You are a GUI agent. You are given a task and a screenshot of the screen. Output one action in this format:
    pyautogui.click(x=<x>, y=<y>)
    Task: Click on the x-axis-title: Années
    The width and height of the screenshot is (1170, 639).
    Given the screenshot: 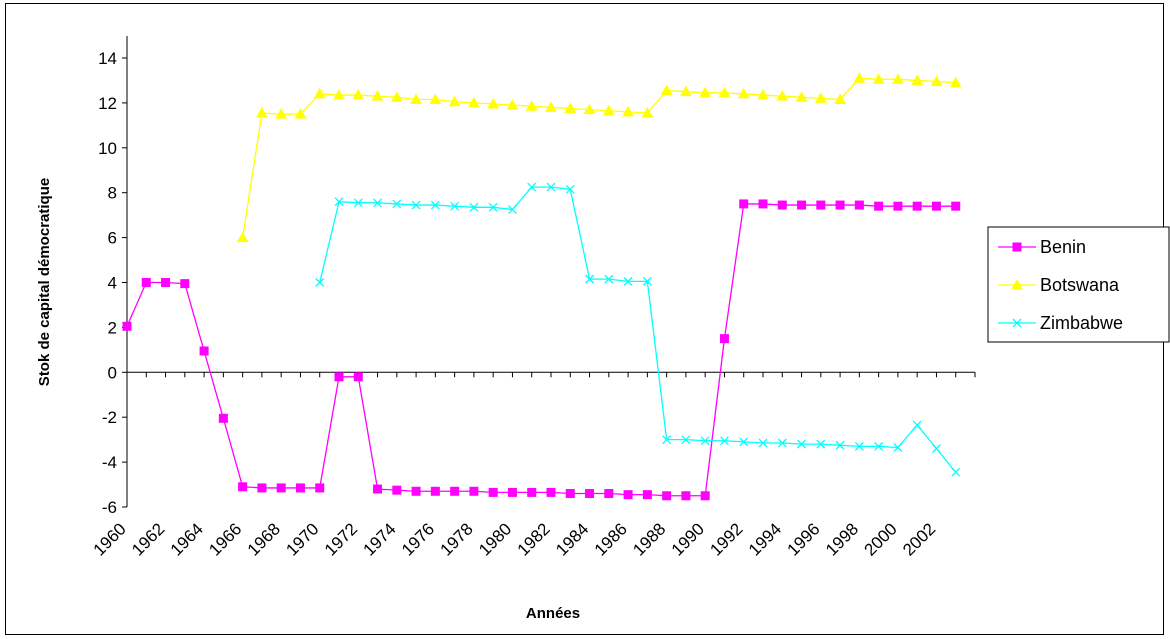 What is the action you would take?
    pyautogui.click(x=553, y=613)
    